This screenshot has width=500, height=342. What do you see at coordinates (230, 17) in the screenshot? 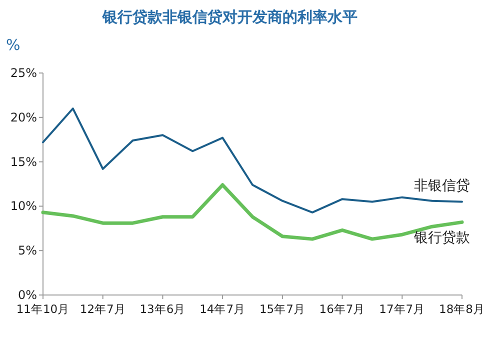
I see `chart-title: 银行贷款非银信贷对开发商的利率水平` at bounding box center [230, 17].